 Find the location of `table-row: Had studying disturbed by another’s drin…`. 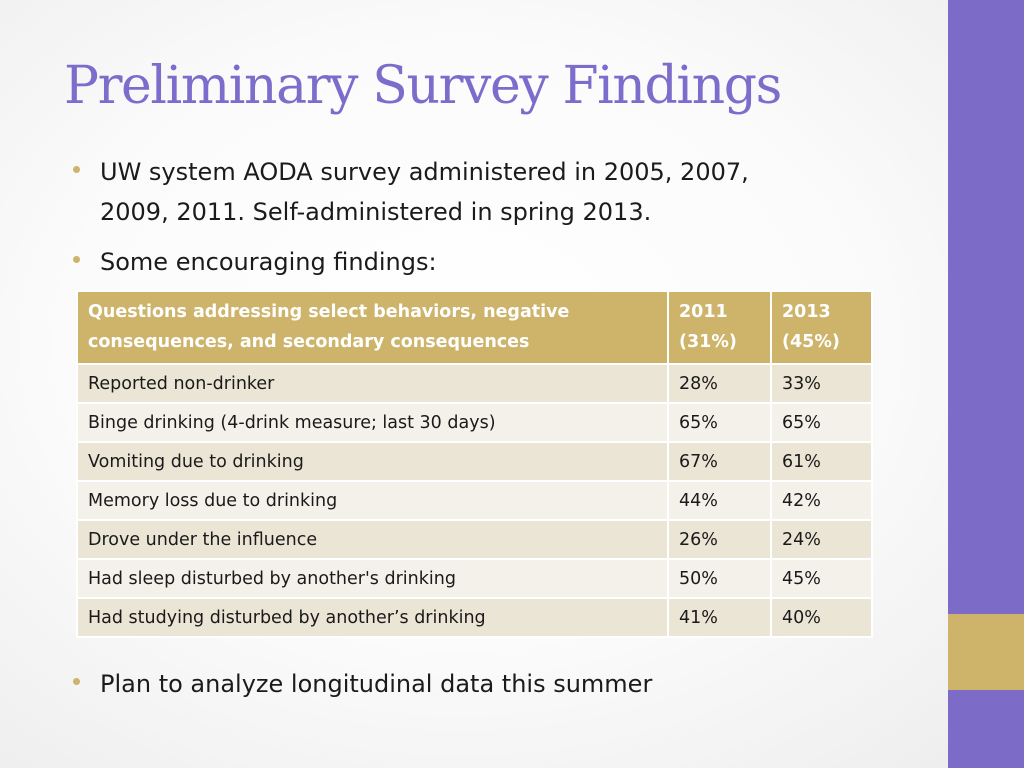

table-row: Had studying disturbed by another’s drin… is located at coordinates (474, 617).